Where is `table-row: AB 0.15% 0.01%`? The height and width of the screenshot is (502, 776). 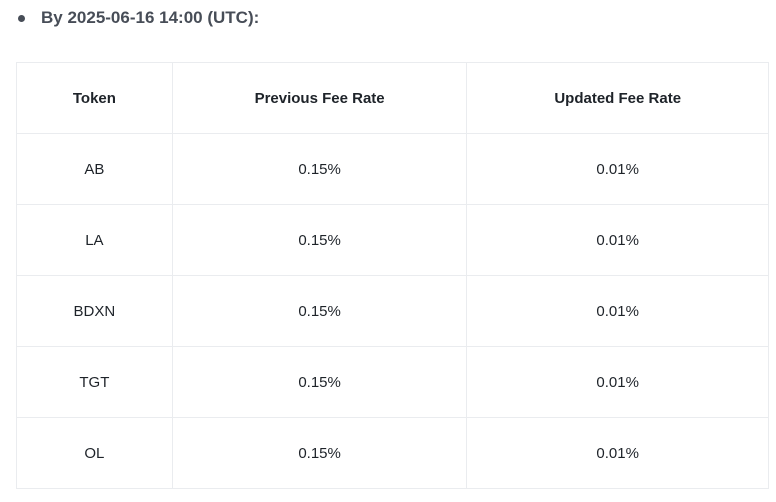 table-row: AB 0.15% 0.01% is located at coordinates (392, 169).